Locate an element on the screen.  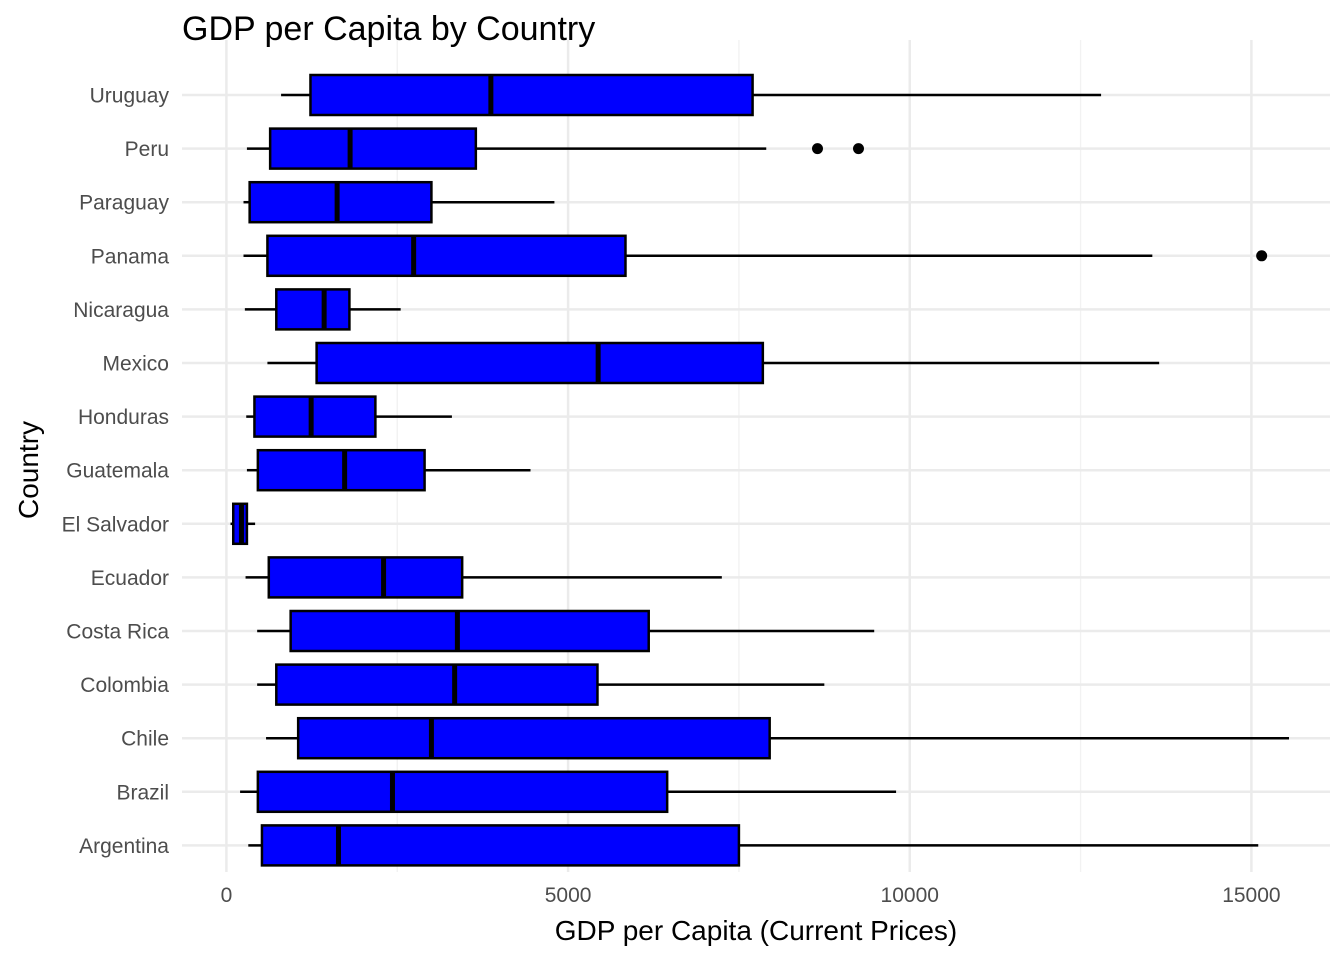
x-axis-title: GDP per Capita (Current Prices) is located at coordinates (756, 930).